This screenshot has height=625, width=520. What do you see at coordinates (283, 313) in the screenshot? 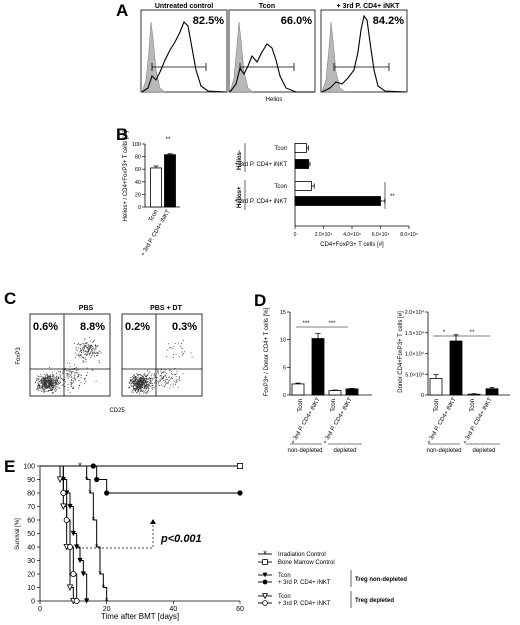
I see `d-left-ytick-label-3: 15` at bounding box center [283, 313].